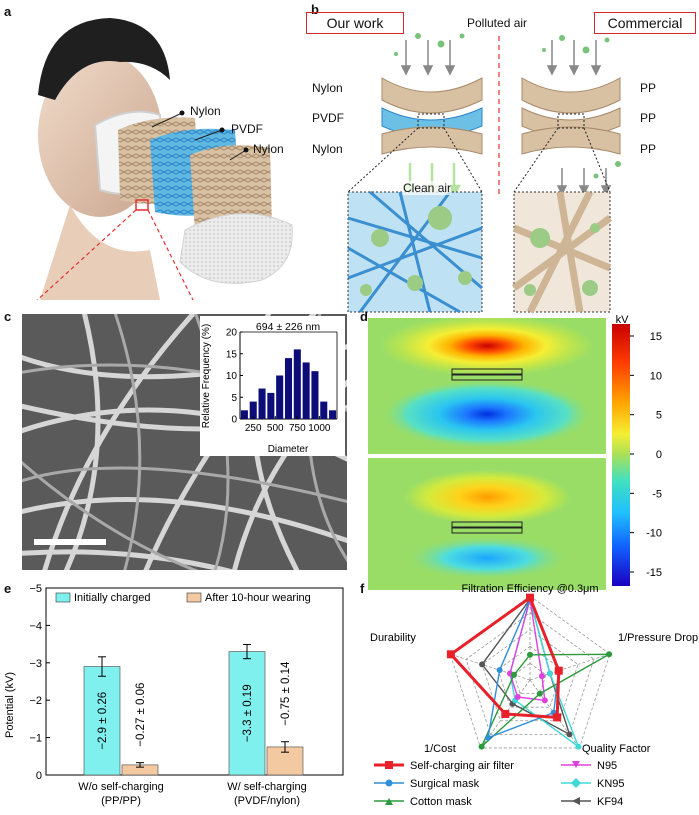 This screenshot has width=699, height=815. I want to click on b-label-pp-3: PP, so click(648, 149).